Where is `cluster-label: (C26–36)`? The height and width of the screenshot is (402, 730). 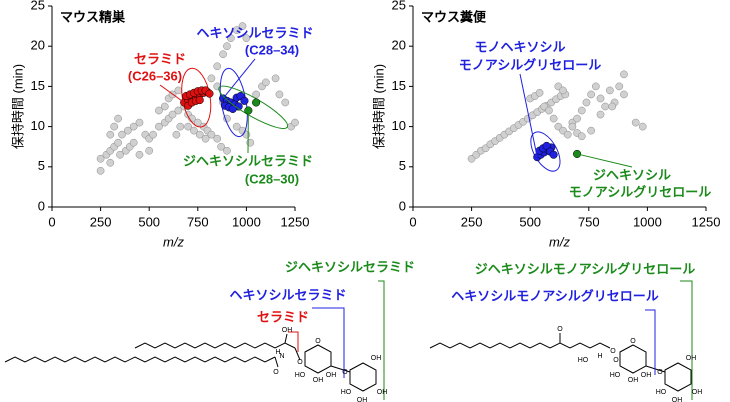
cluster-label: (C26–36) is located at coordinates (155, 75).